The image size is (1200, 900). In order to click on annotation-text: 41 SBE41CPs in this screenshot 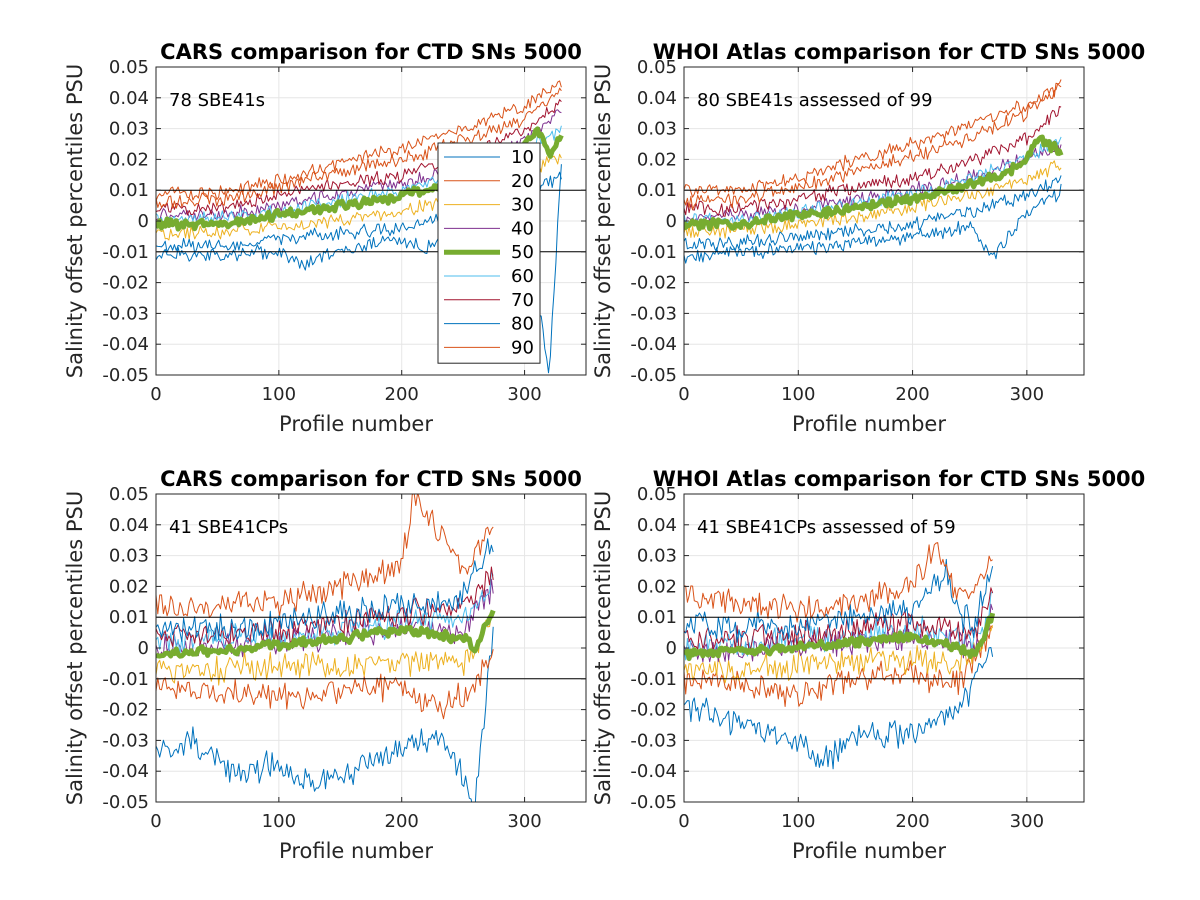, I will do `click(228, 527)`.